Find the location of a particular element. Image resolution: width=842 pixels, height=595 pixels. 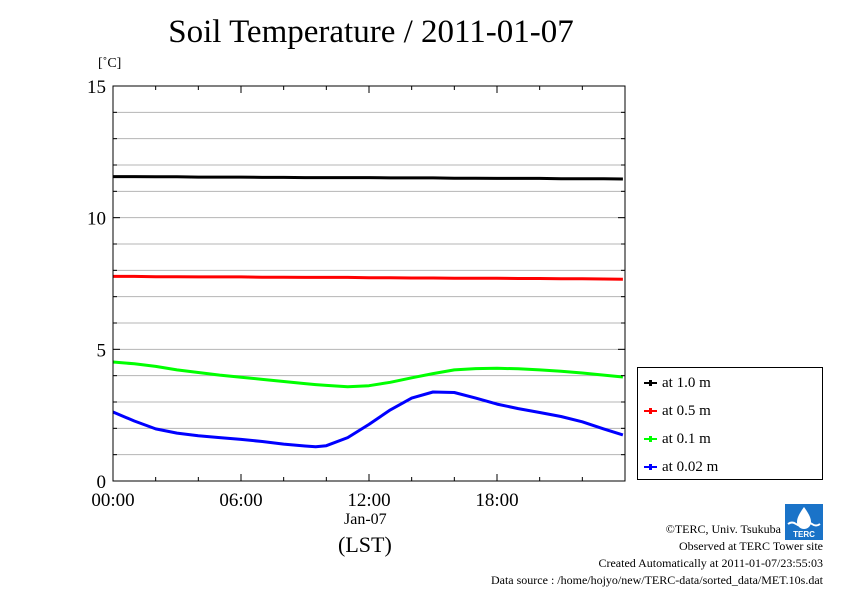

y-tick-label: 10 is located at coordinates (96, 219).